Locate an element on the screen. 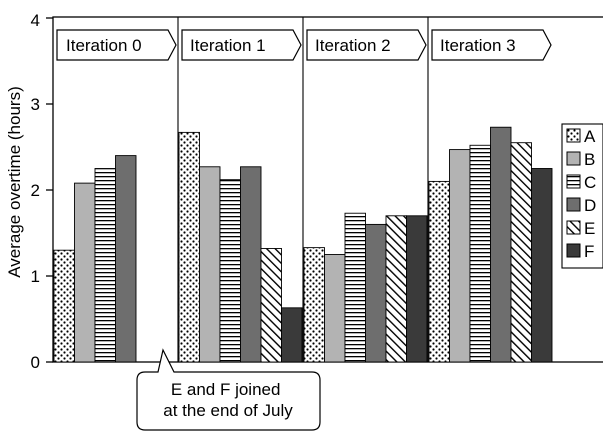 This screenshot has width=603, height=433. iteration-label: Iteration 3 is located at coordinates (478, 45).